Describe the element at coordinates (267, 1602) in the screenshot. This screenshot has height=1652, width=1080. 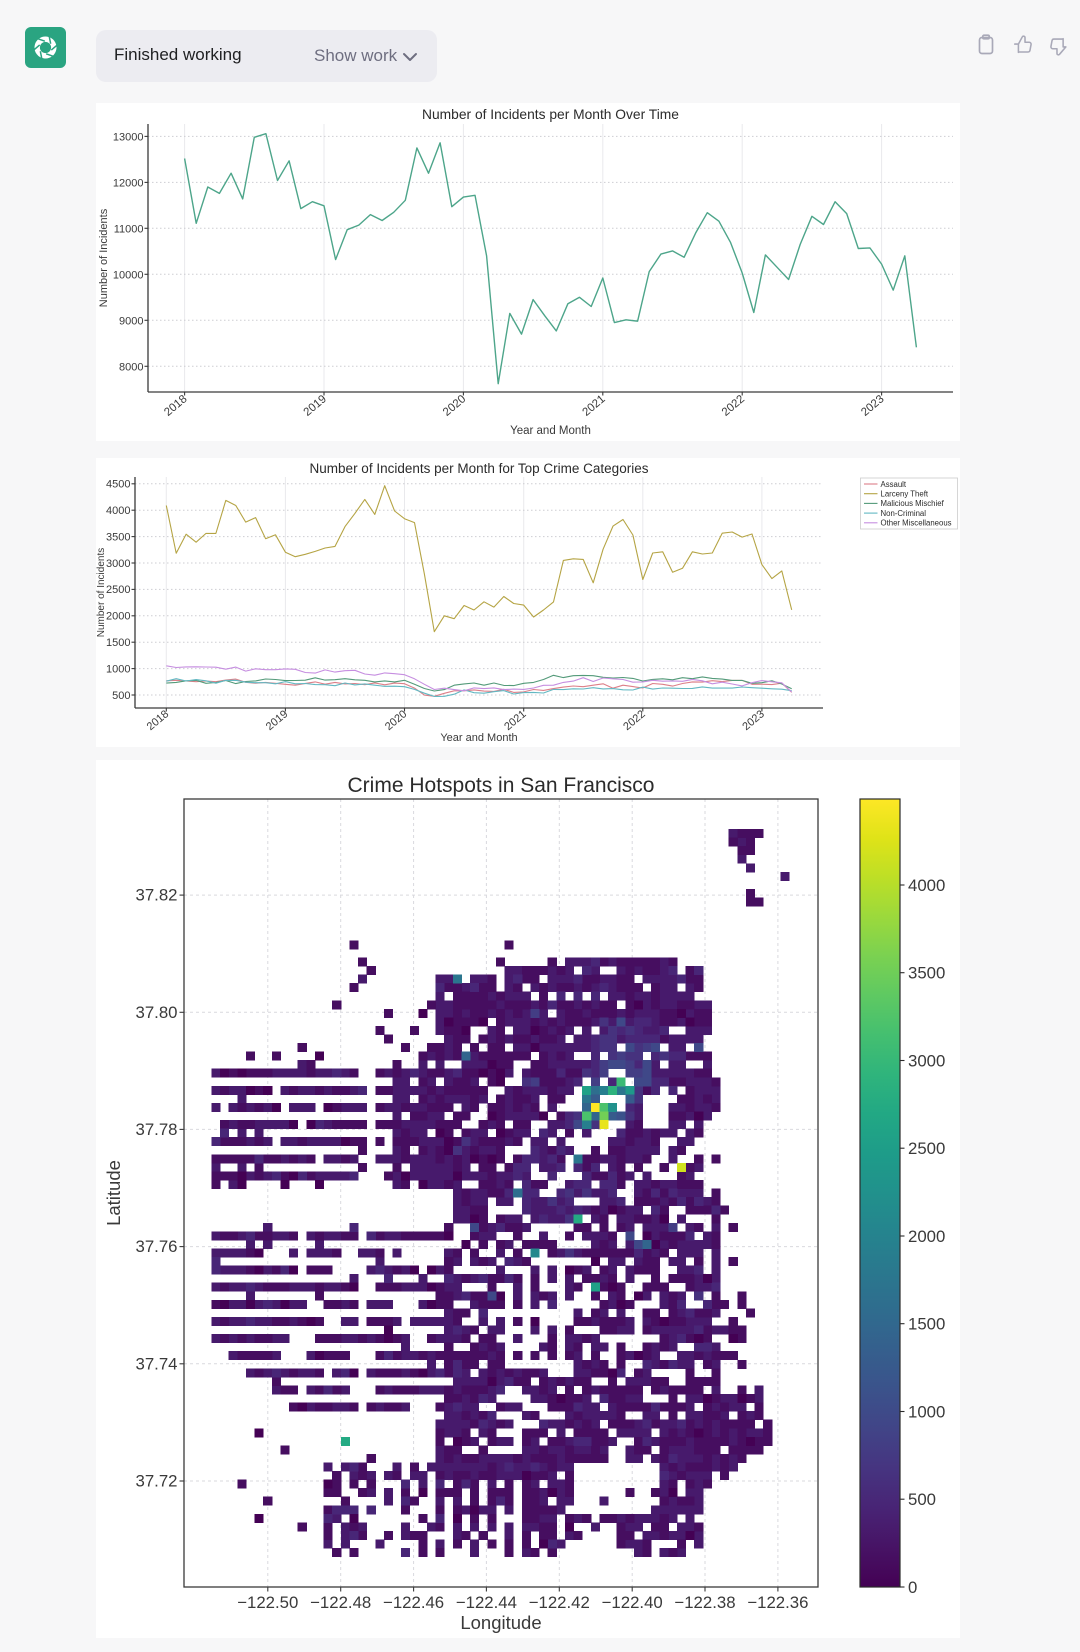
I see `svg-text: −122.50` at that location.